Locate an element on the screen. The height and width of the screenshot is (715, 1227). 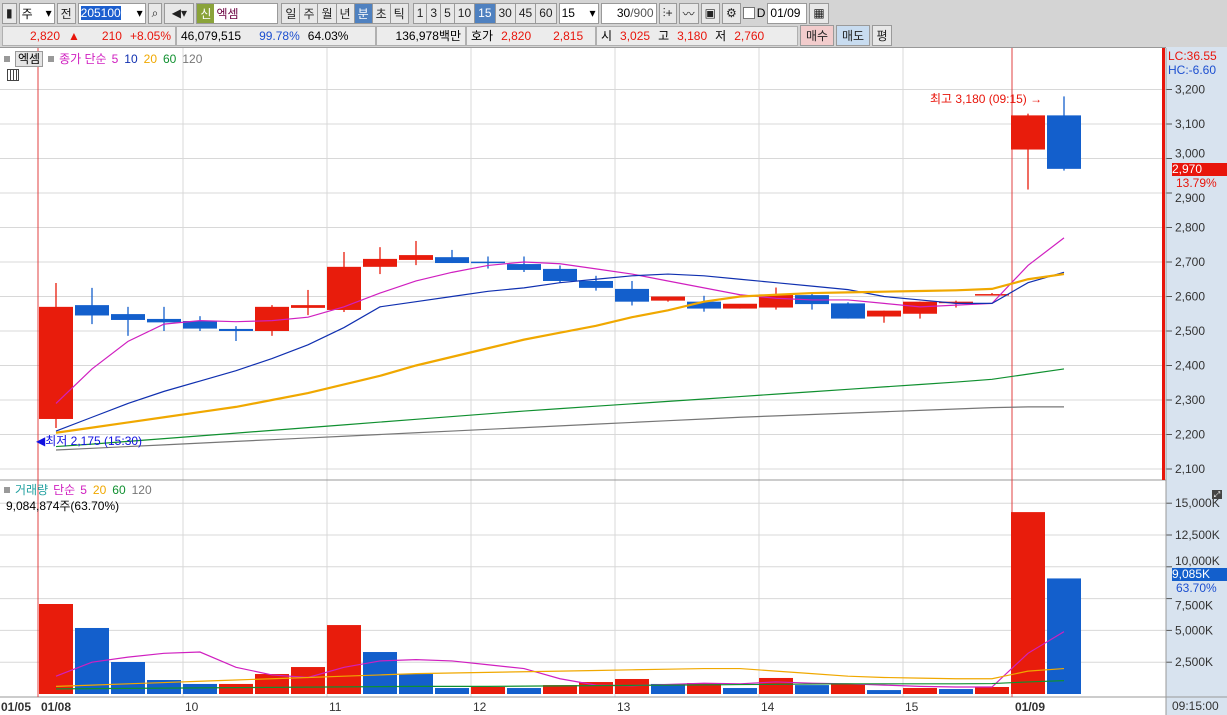
vol-ratio2: 64.03% is located at coordinates (328, 35).